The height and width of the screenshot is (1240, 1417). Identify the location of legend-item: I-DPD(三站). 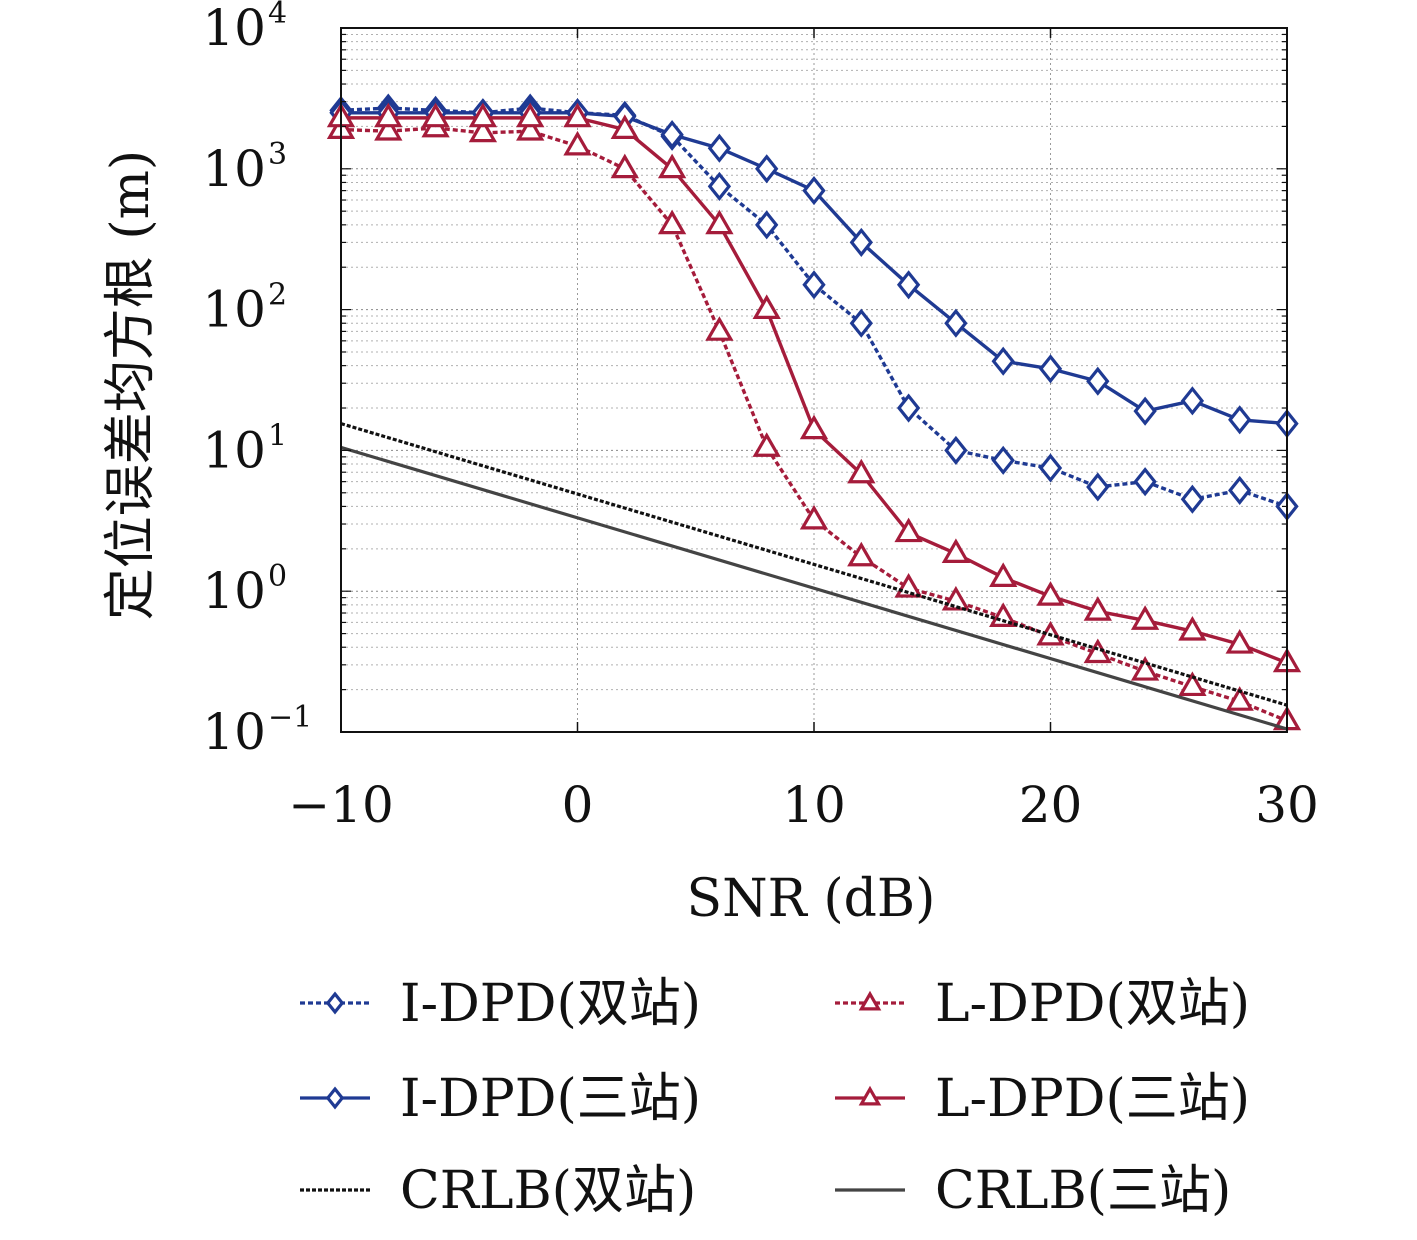
(500, 1099).